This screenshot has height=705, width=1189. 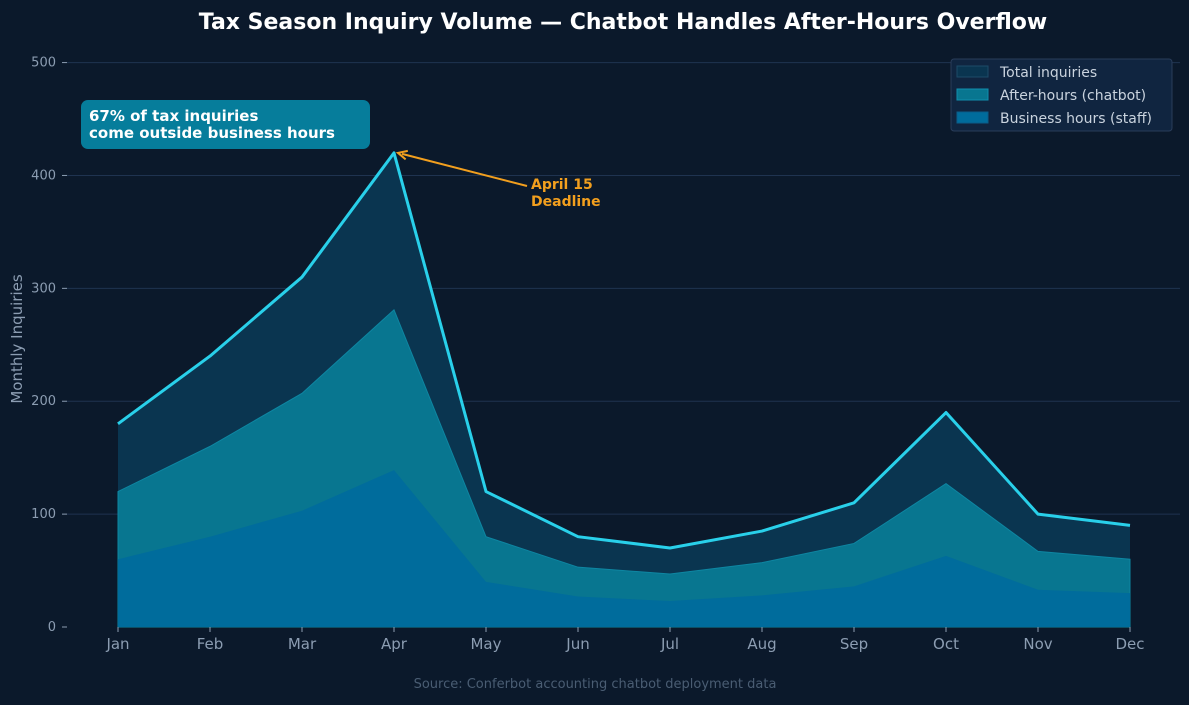 What do you see at coordinates (43, 514) in the screenshot?
I see `y-tick-label: 100` at bounding box center [43, 514].